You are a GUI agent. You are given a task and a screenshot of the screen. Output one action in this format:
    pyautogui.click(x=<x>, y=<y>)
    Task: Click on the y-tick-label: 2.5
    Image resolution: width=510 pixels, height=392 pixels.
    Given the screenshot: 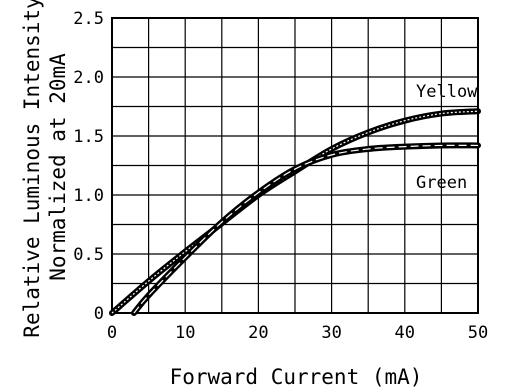 What is the action you would take?
    pyautogui.click(x=88, y=19)
    